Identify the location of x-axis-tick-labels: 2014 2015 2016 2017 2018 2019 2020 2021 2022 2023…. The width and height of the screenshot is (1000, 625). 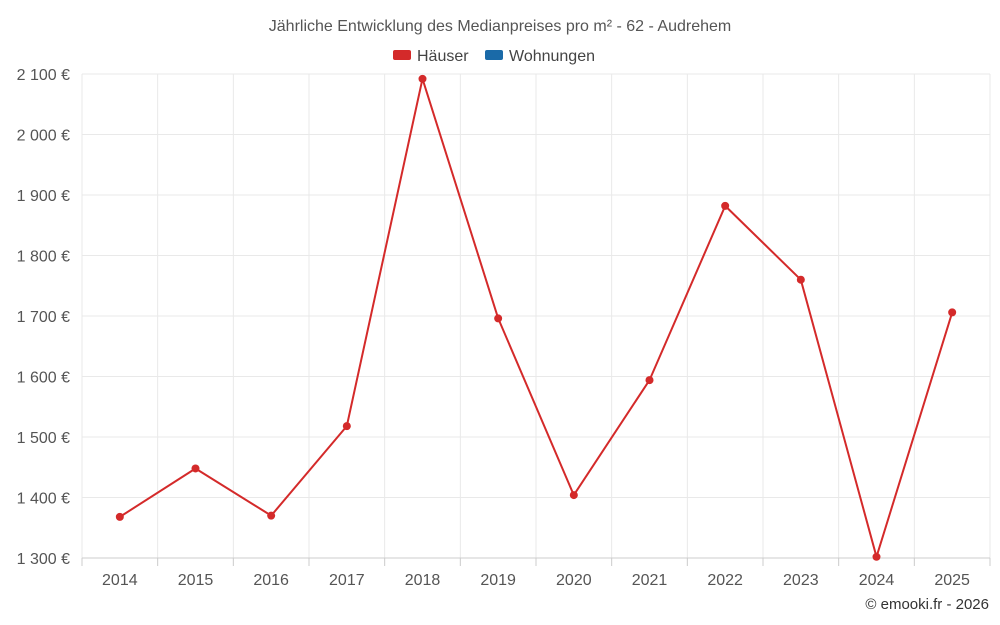
(536, 580).